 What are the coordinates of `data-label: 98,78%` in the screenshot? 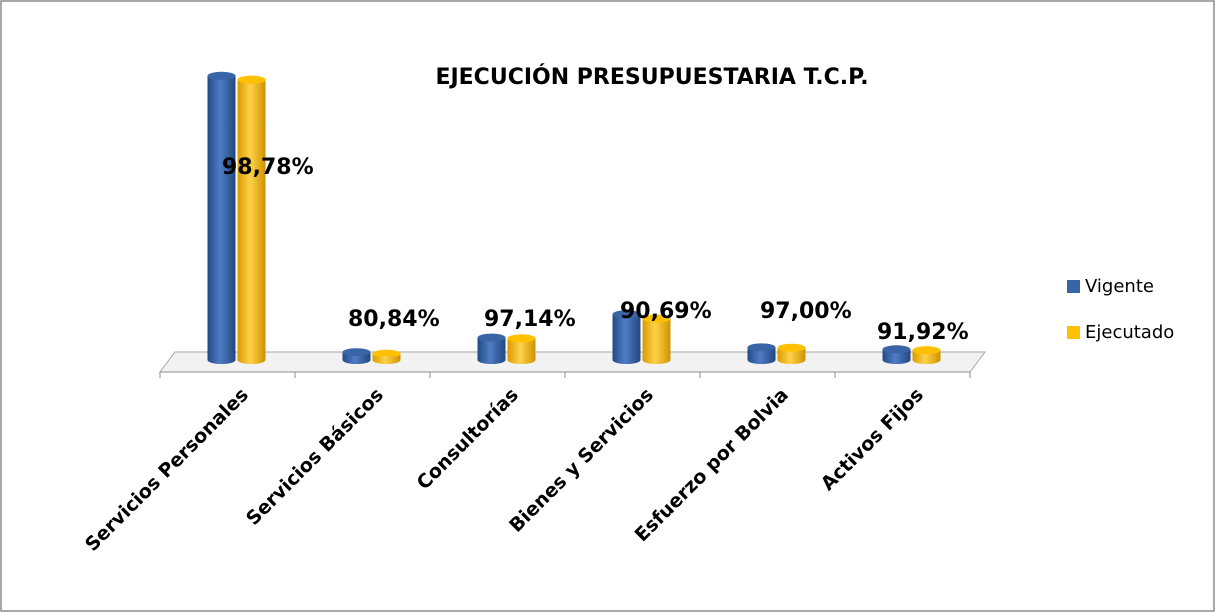 It's located at (268, 167).